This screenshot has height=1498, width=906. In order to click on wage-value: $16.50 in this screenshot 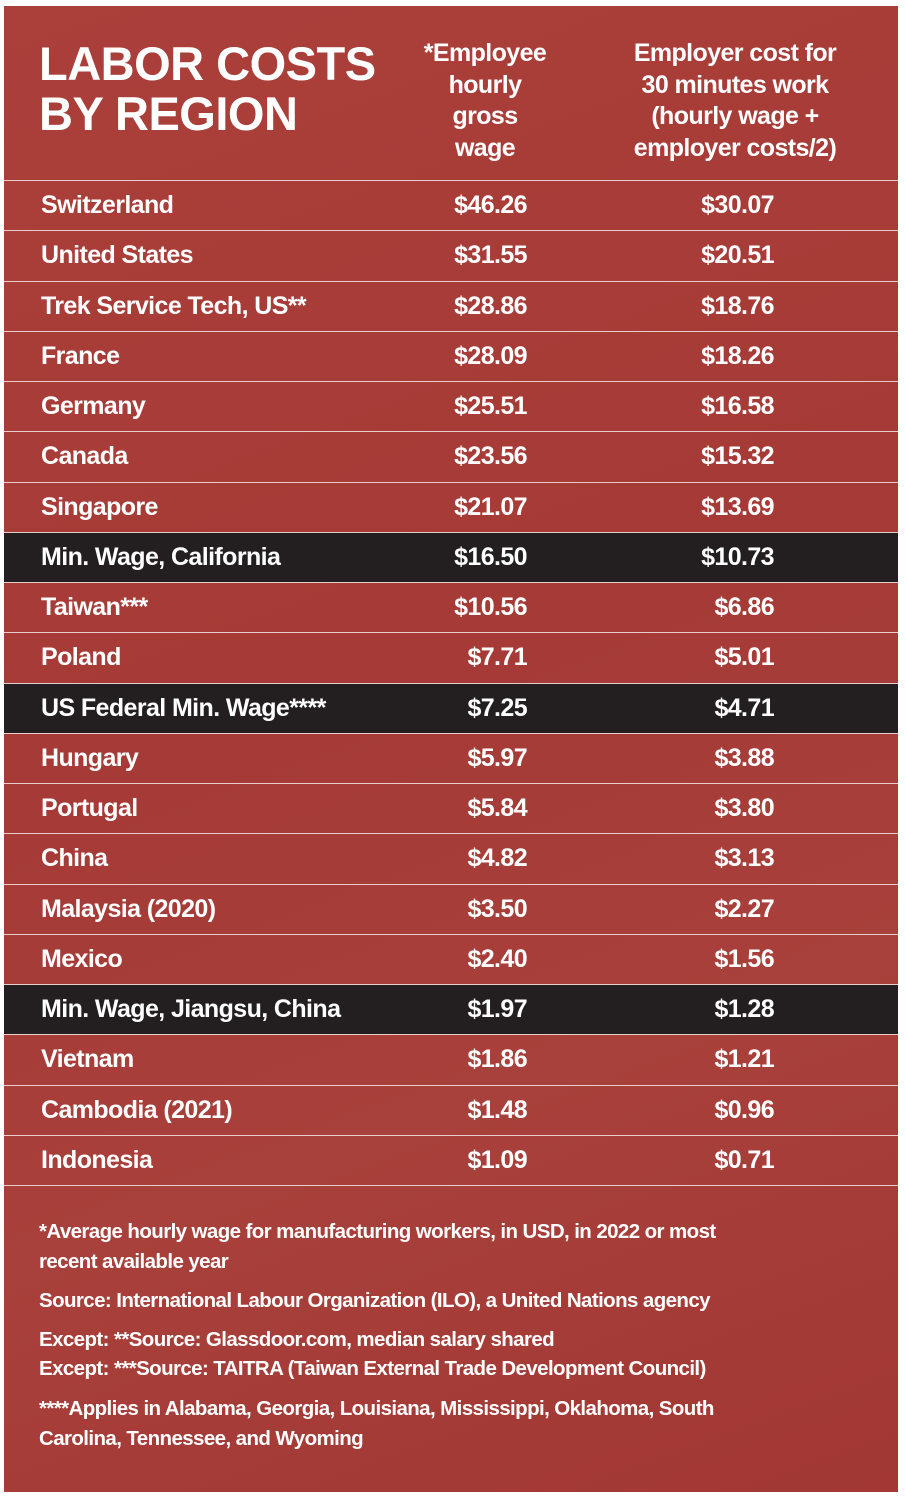, I will do `click(490, 556)`.